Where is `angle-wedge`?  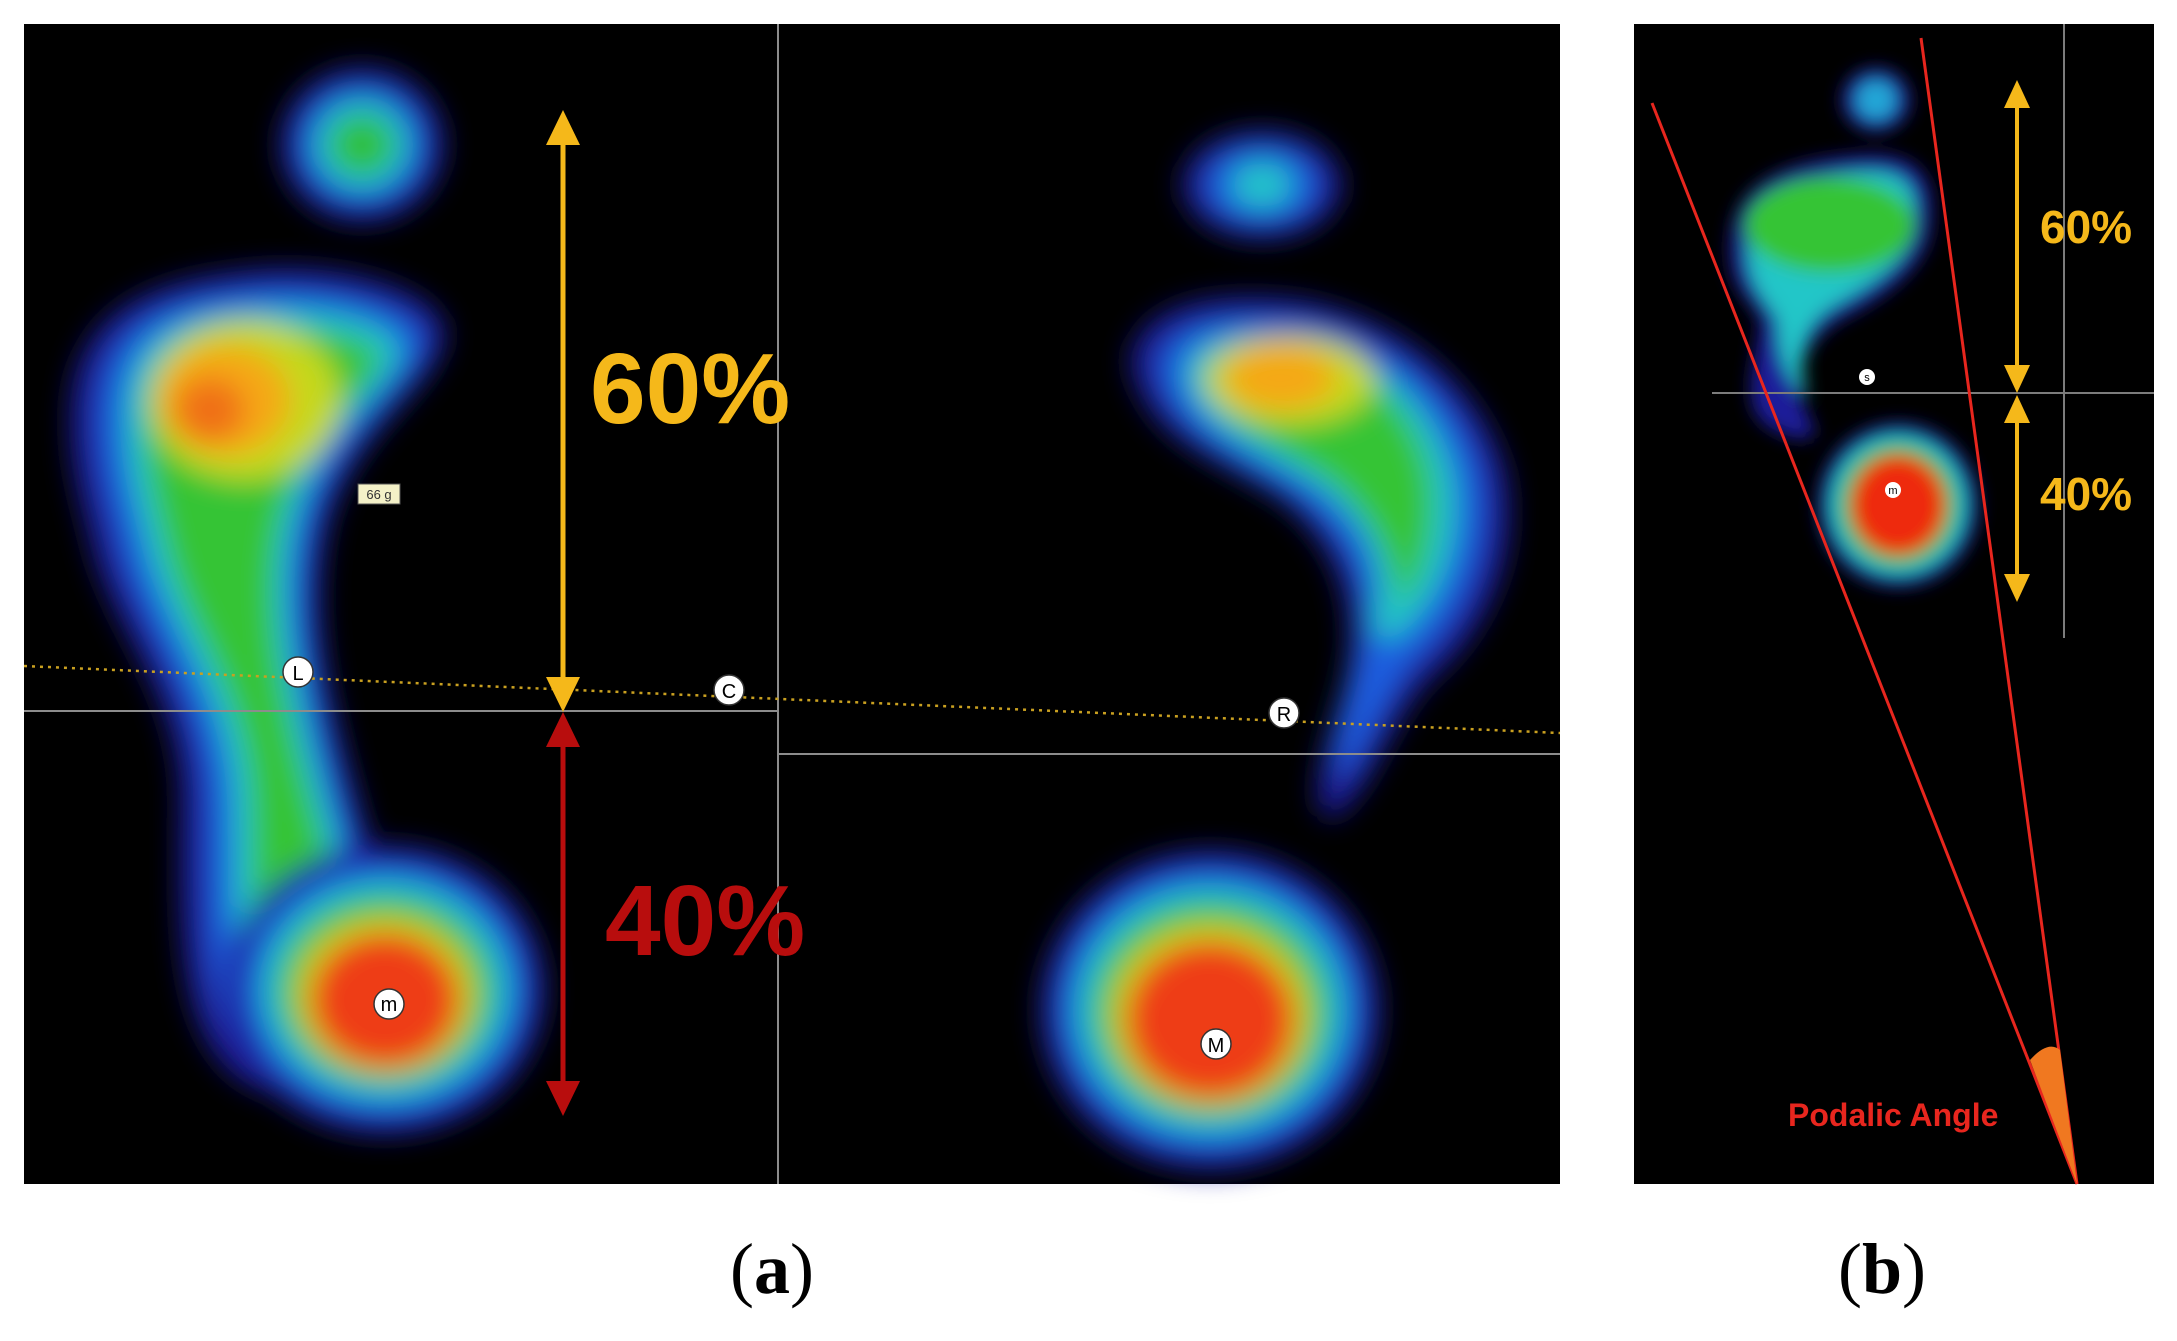
angle-wedge is located at coordinates (2053, 1115).